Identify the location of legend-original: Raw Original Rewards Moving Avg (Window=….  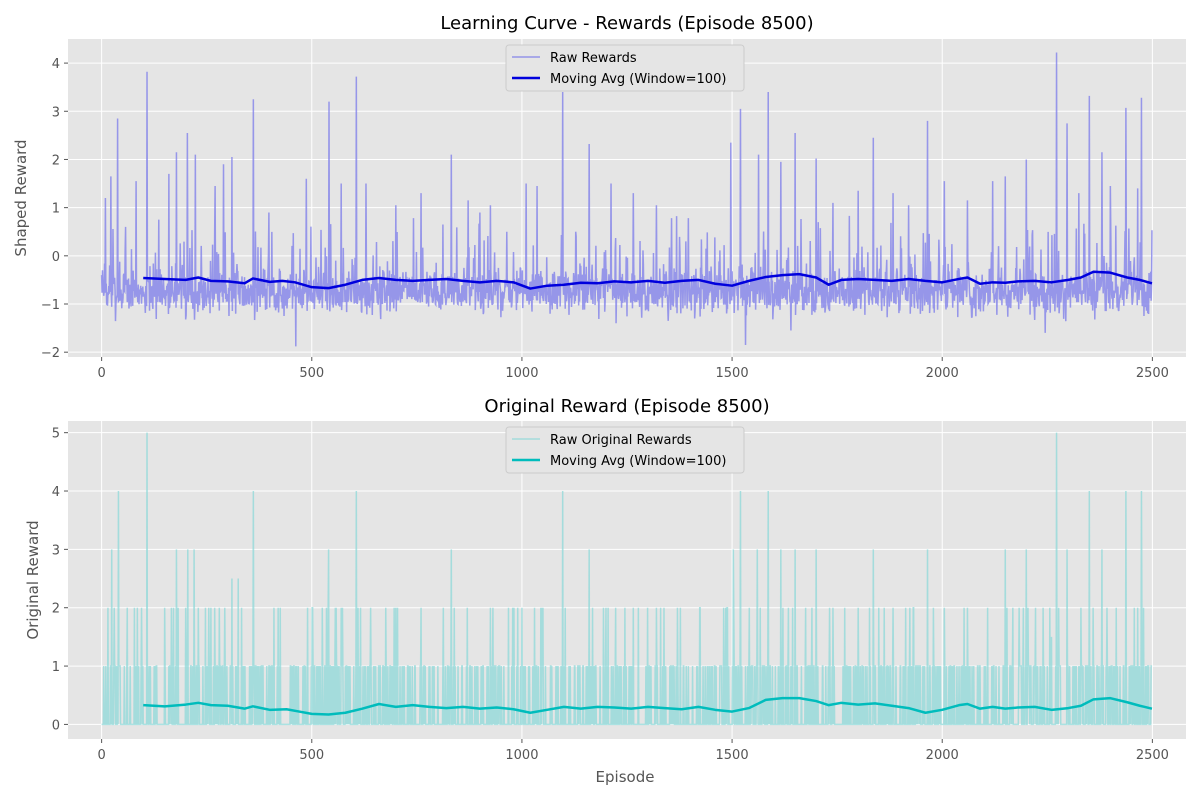
(625, 450).